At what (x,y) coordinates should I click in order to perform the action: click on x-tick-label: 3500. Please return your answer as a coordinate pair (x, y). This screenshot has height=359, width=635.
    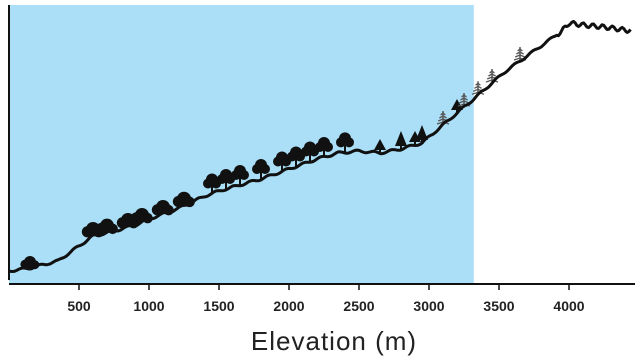
    Looking at the image, I should click on (498, 306).